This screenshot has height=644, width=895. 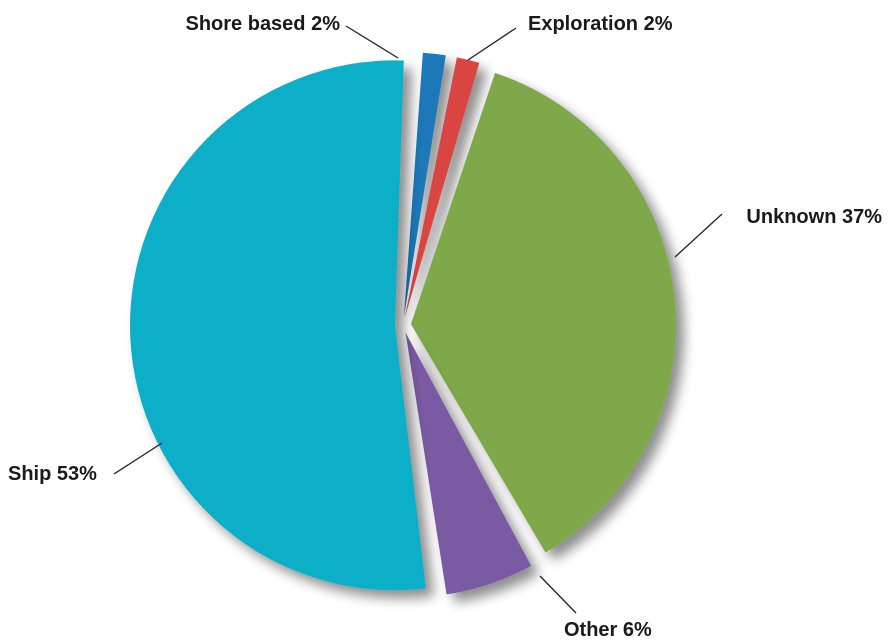 I want to click on slice-label: Ship 53%, so click(x=52, y=474).